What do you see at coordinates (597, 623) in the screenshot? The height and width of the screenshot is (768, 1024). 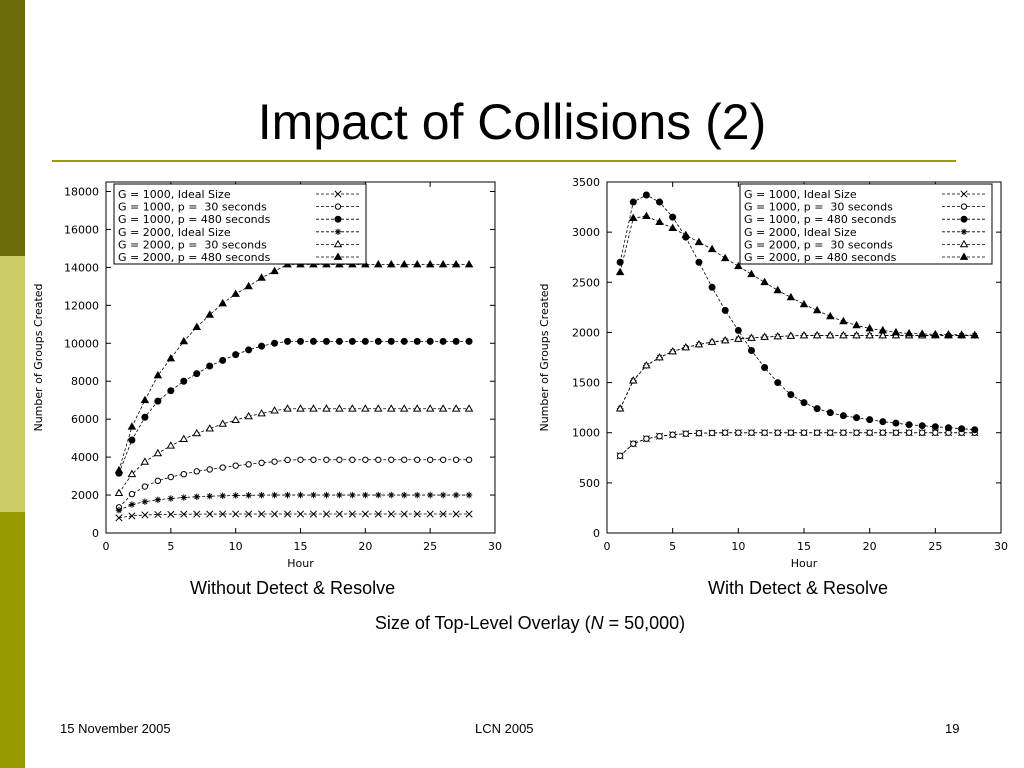 I see `caption-size-variable: N` at bounding box center [597, 623].